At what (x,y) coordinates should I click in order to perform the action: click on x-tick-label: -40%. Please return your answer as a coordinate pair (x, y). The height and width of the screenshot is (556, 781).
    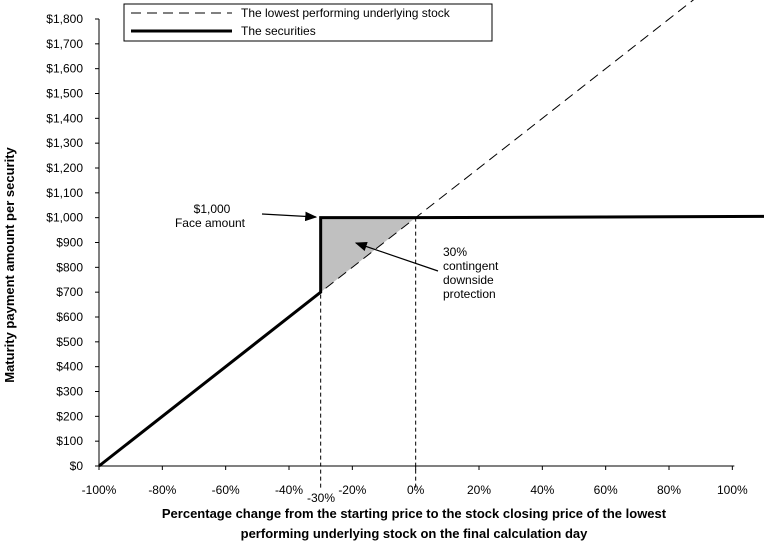
    Looking at the image, I should click on (289, 490).